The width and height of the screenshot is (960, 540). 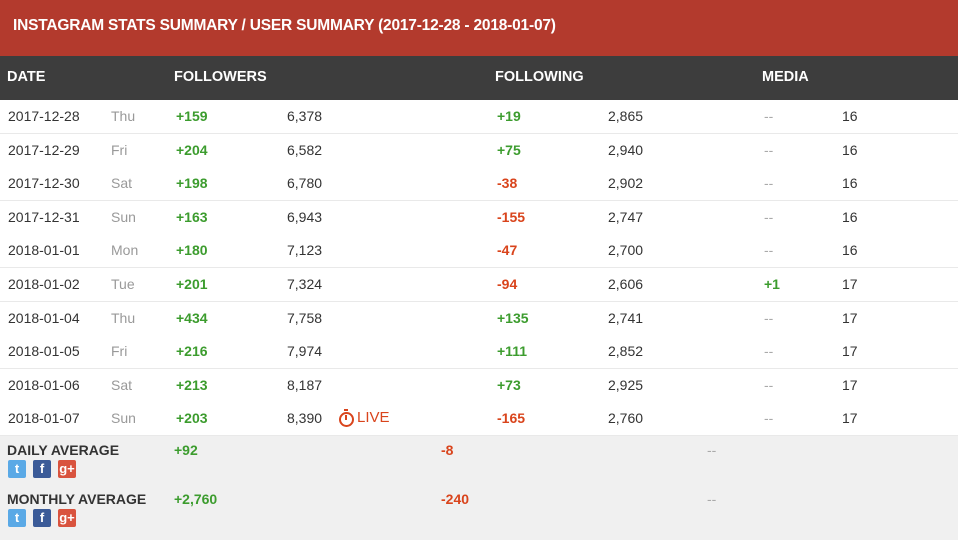 What do you see at coordinates (305, 418) in the screenshot?
I see `followers-cell: 8,390` at bounding box center [305, 418].